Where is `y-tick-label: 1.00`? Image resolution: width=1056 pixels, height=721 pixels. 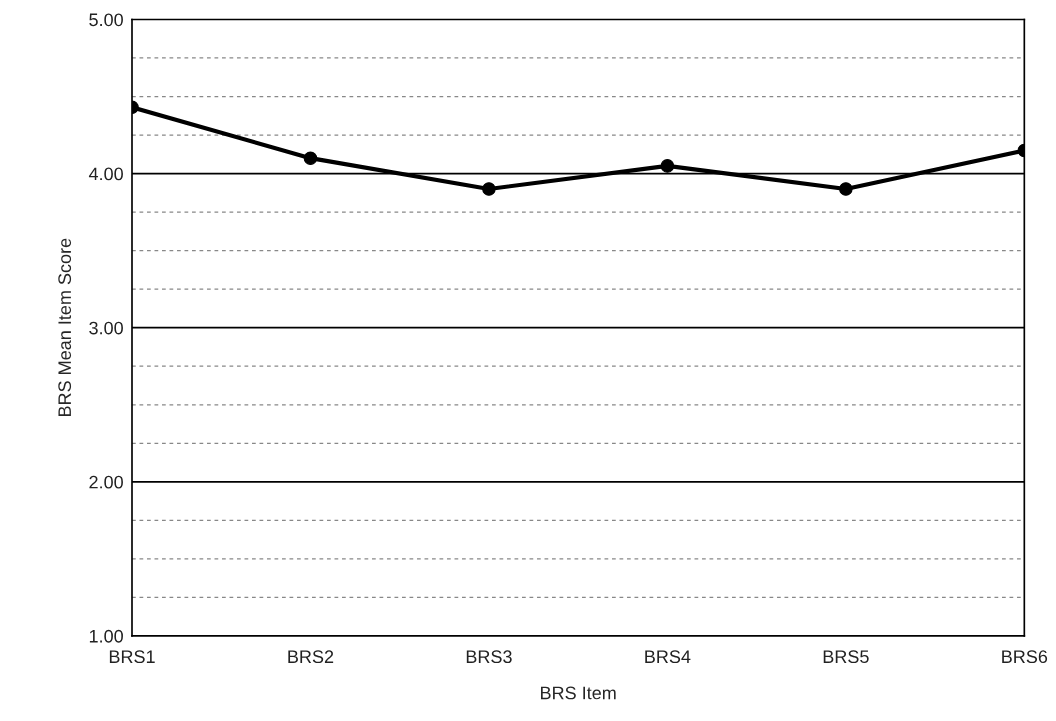 y-tick-label: 1.00 is located at coordinates (106, 636).